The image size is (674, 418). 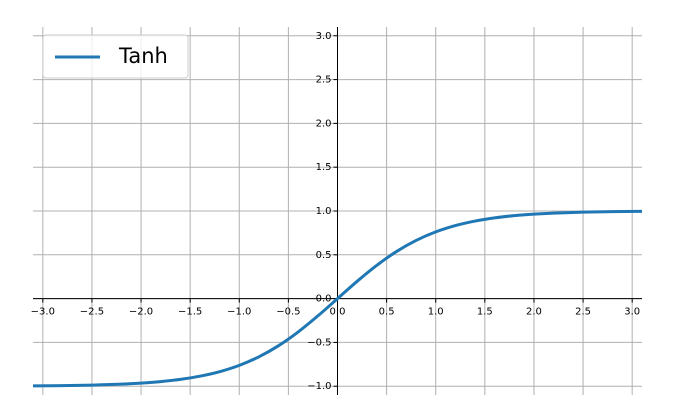 I want to click on x-tick-label: 0.5, so click(x=387, y=312).